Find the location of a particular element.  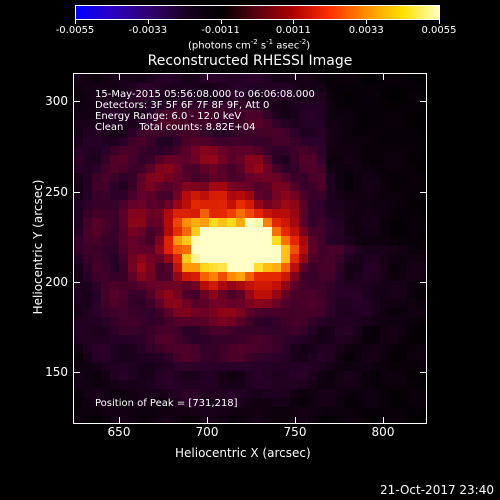

axis-tick-mark is located at coordinates (383, 420).